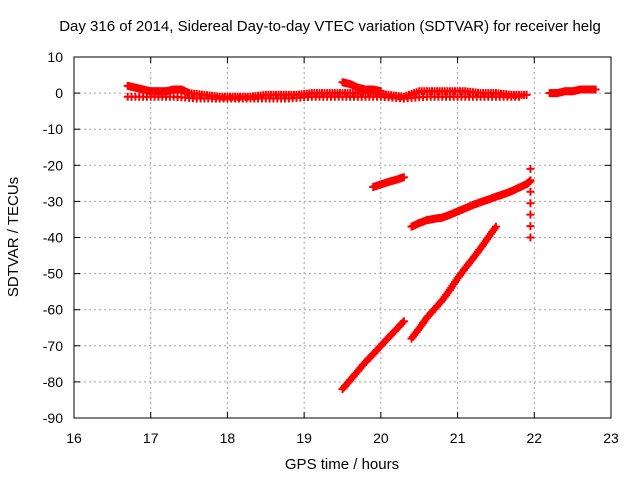  I want to click on y-tick-label: -70, so click(53, 346).